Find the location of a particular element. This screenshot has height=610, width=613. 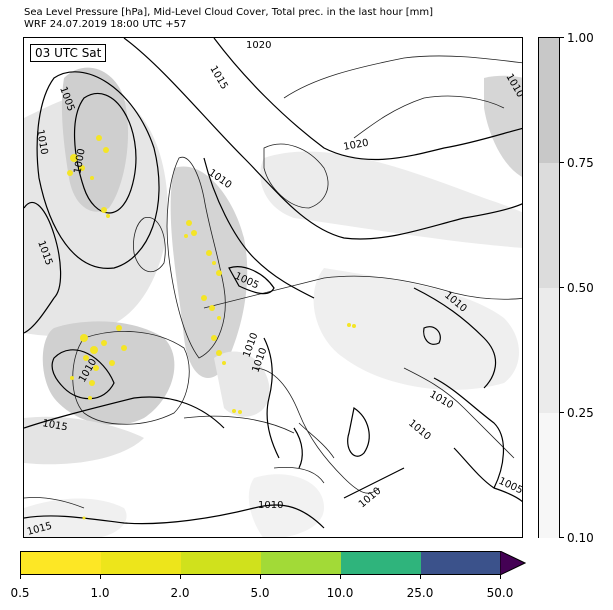

precip-tick-label: 2.0 is located at coordinates (180, 593).